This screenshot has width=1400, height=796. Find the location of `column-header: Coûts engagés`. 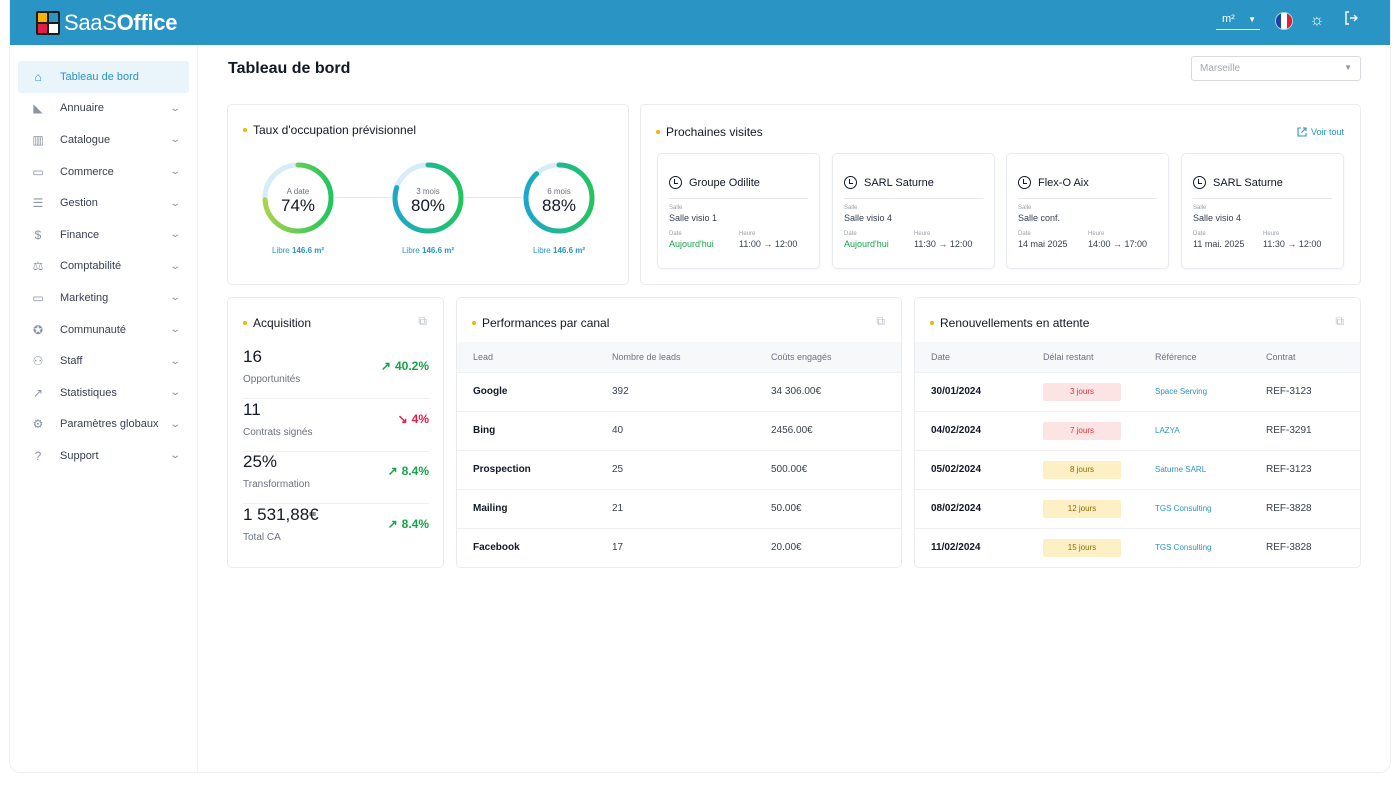

column-header: Coûts engagés is located at coordinates (801, 357).